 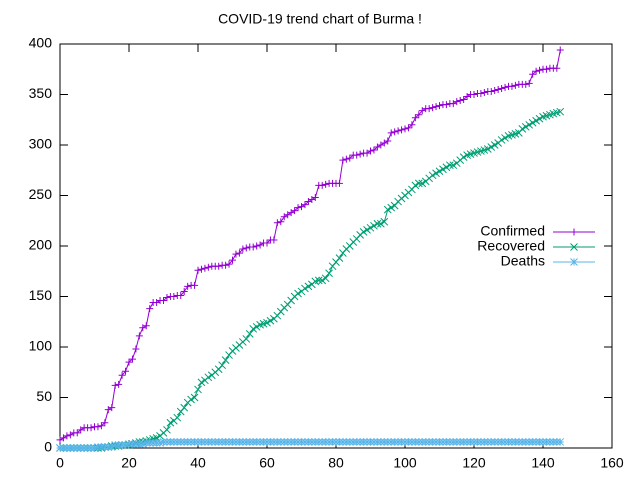 What do you see at coordinates (41, 346) in the screenshot?
I see `y-tick-label: 100` at bounding box center [41, 346].